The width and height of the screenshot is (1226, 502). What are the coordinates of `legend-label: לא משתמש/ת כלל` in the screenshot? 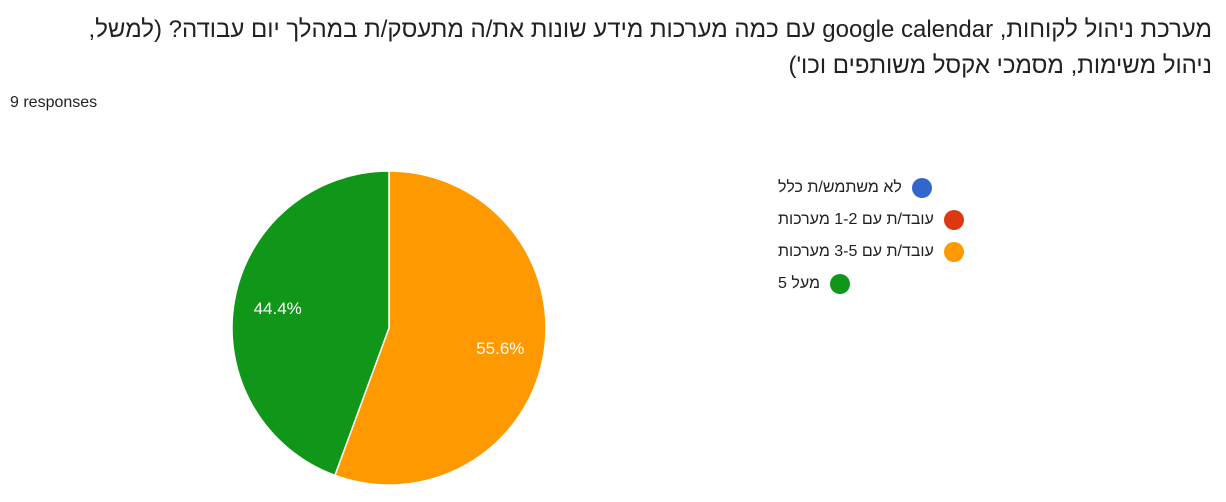 It's located at (840, 187).